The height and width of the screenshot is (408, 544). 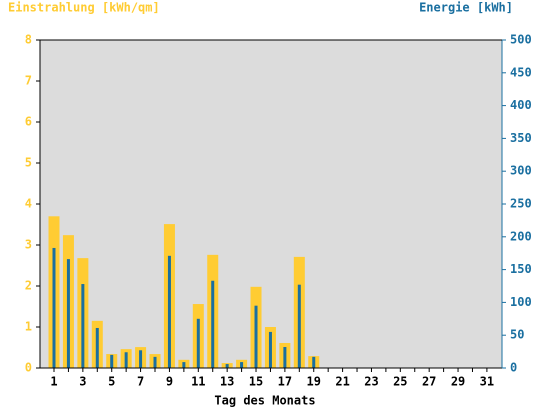 I want to click on x-tick-label: 31, so click(x=487, y=382).